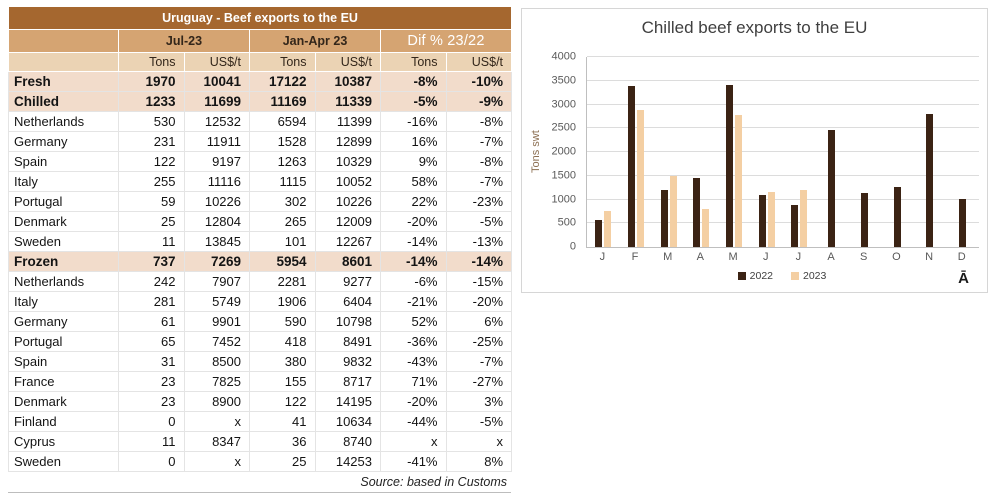 The height and width of the screenshot is (493, 1000). I want to click on cell-value: 9901, so click(216, 321).